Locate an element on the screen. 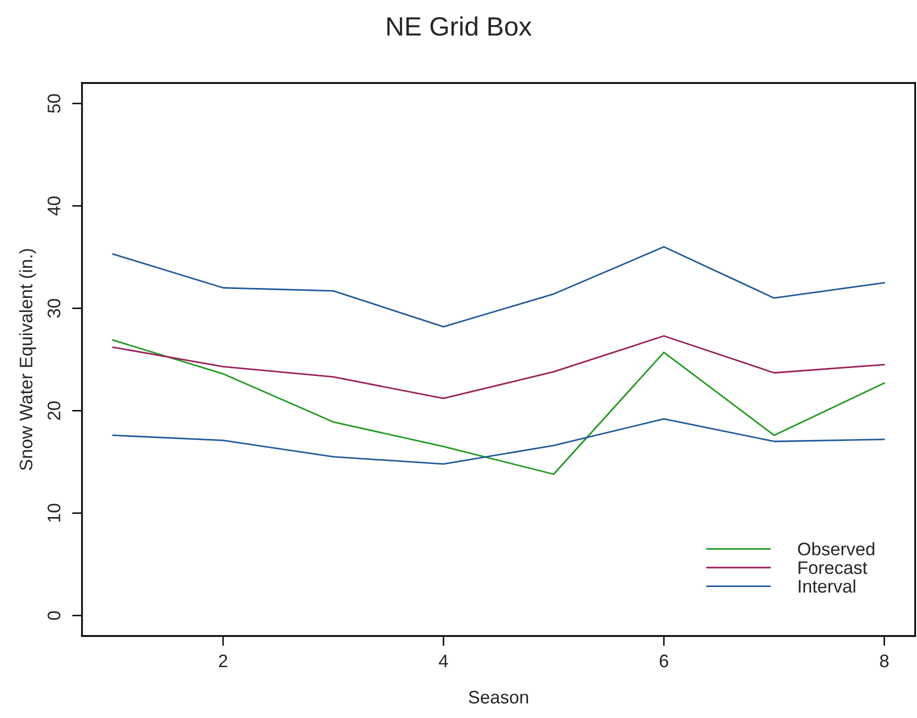 Image resolution: width=917 pixels, height=718 pixels. y-tick-label: 20 is located at coordinates (54, 410).